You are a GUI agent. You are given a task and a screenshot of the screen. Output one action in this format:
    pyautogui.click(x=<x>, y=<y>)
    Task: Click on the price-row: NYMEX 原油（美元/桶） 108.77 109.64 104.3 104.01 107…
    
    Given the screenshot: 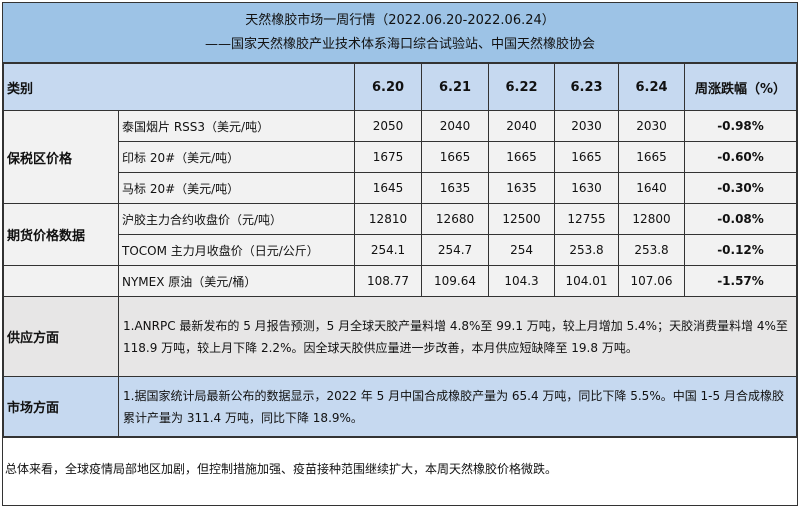 What is the action you would take?
    pyautogui.click(x=400, y=281)
    